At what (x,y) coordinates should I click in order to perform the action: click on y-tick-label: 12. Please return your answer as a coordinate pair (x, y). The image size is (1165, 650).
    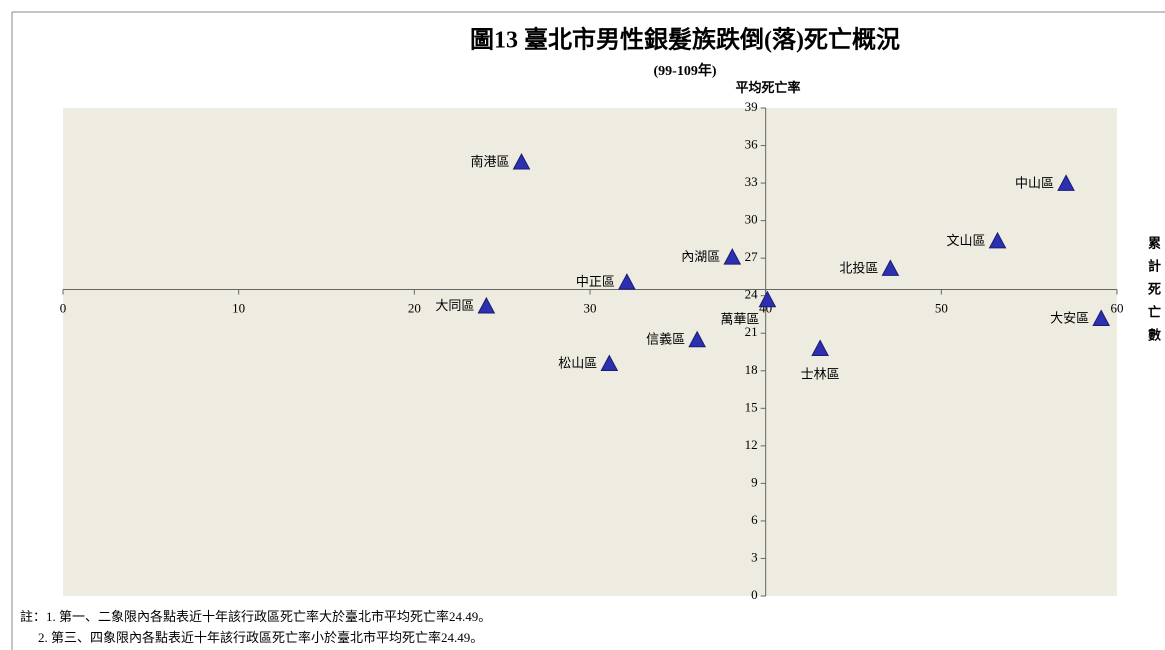
    Looking at the image, I should click on (751, 444).